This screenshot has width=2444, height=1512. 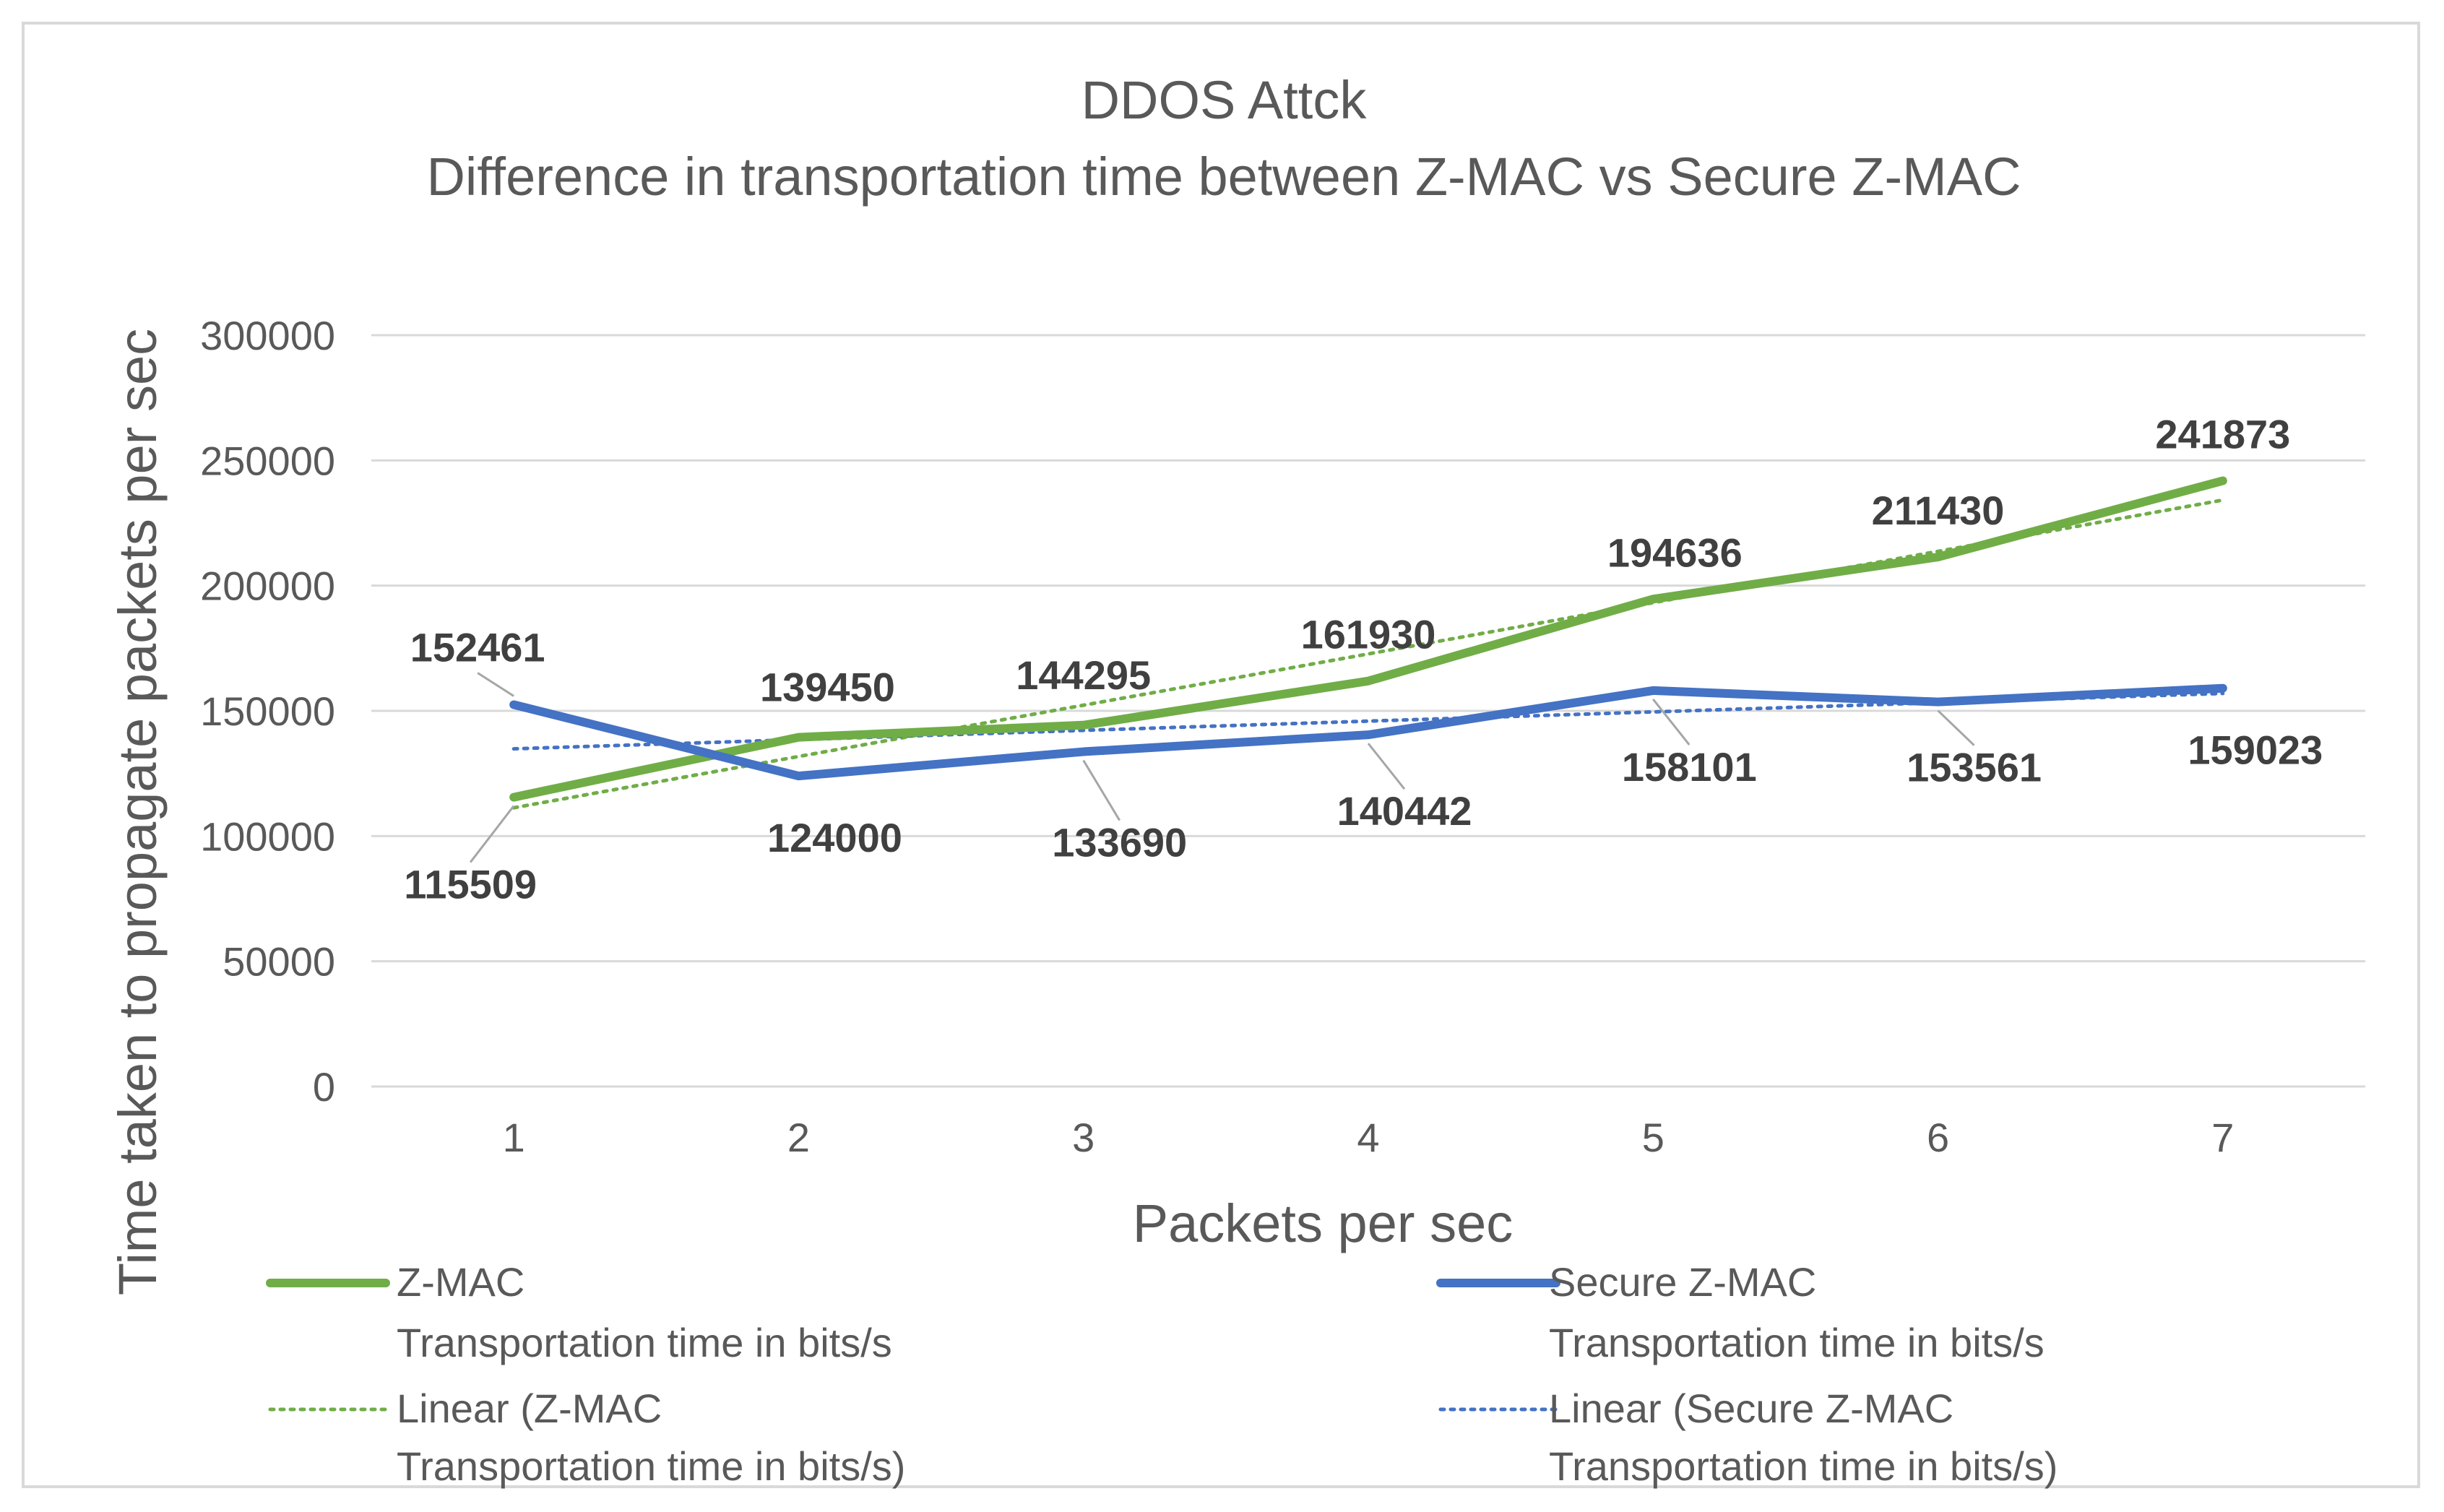 What do you see at coordinates (478, 647) in the screenshot?
I see `data-label-s1-0: 152461` at bounding box center [478, 647].